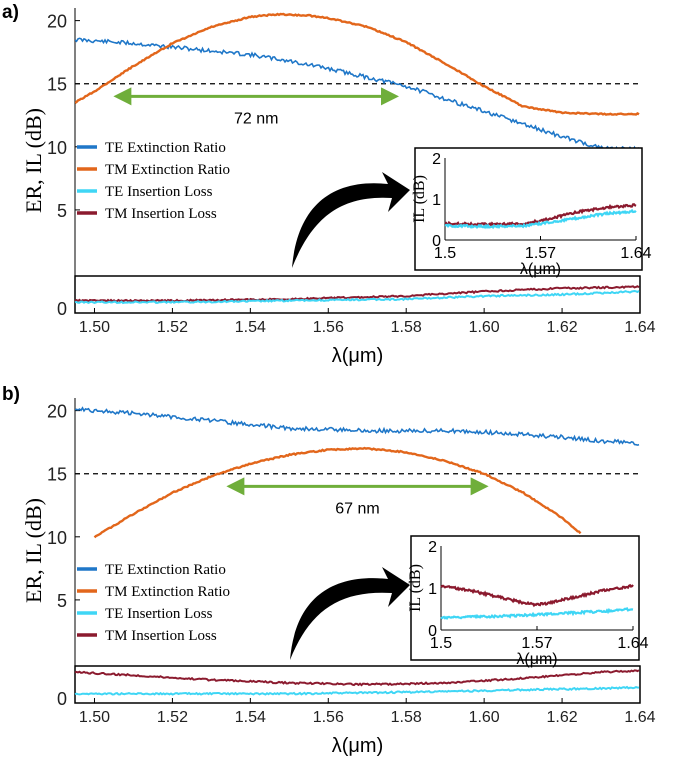 The height and width of the screenshot is (768, 691). Describe the element at coordinates (357, 508) in the screenshot. I see `bandwidth-label: 67 nm` at that location.